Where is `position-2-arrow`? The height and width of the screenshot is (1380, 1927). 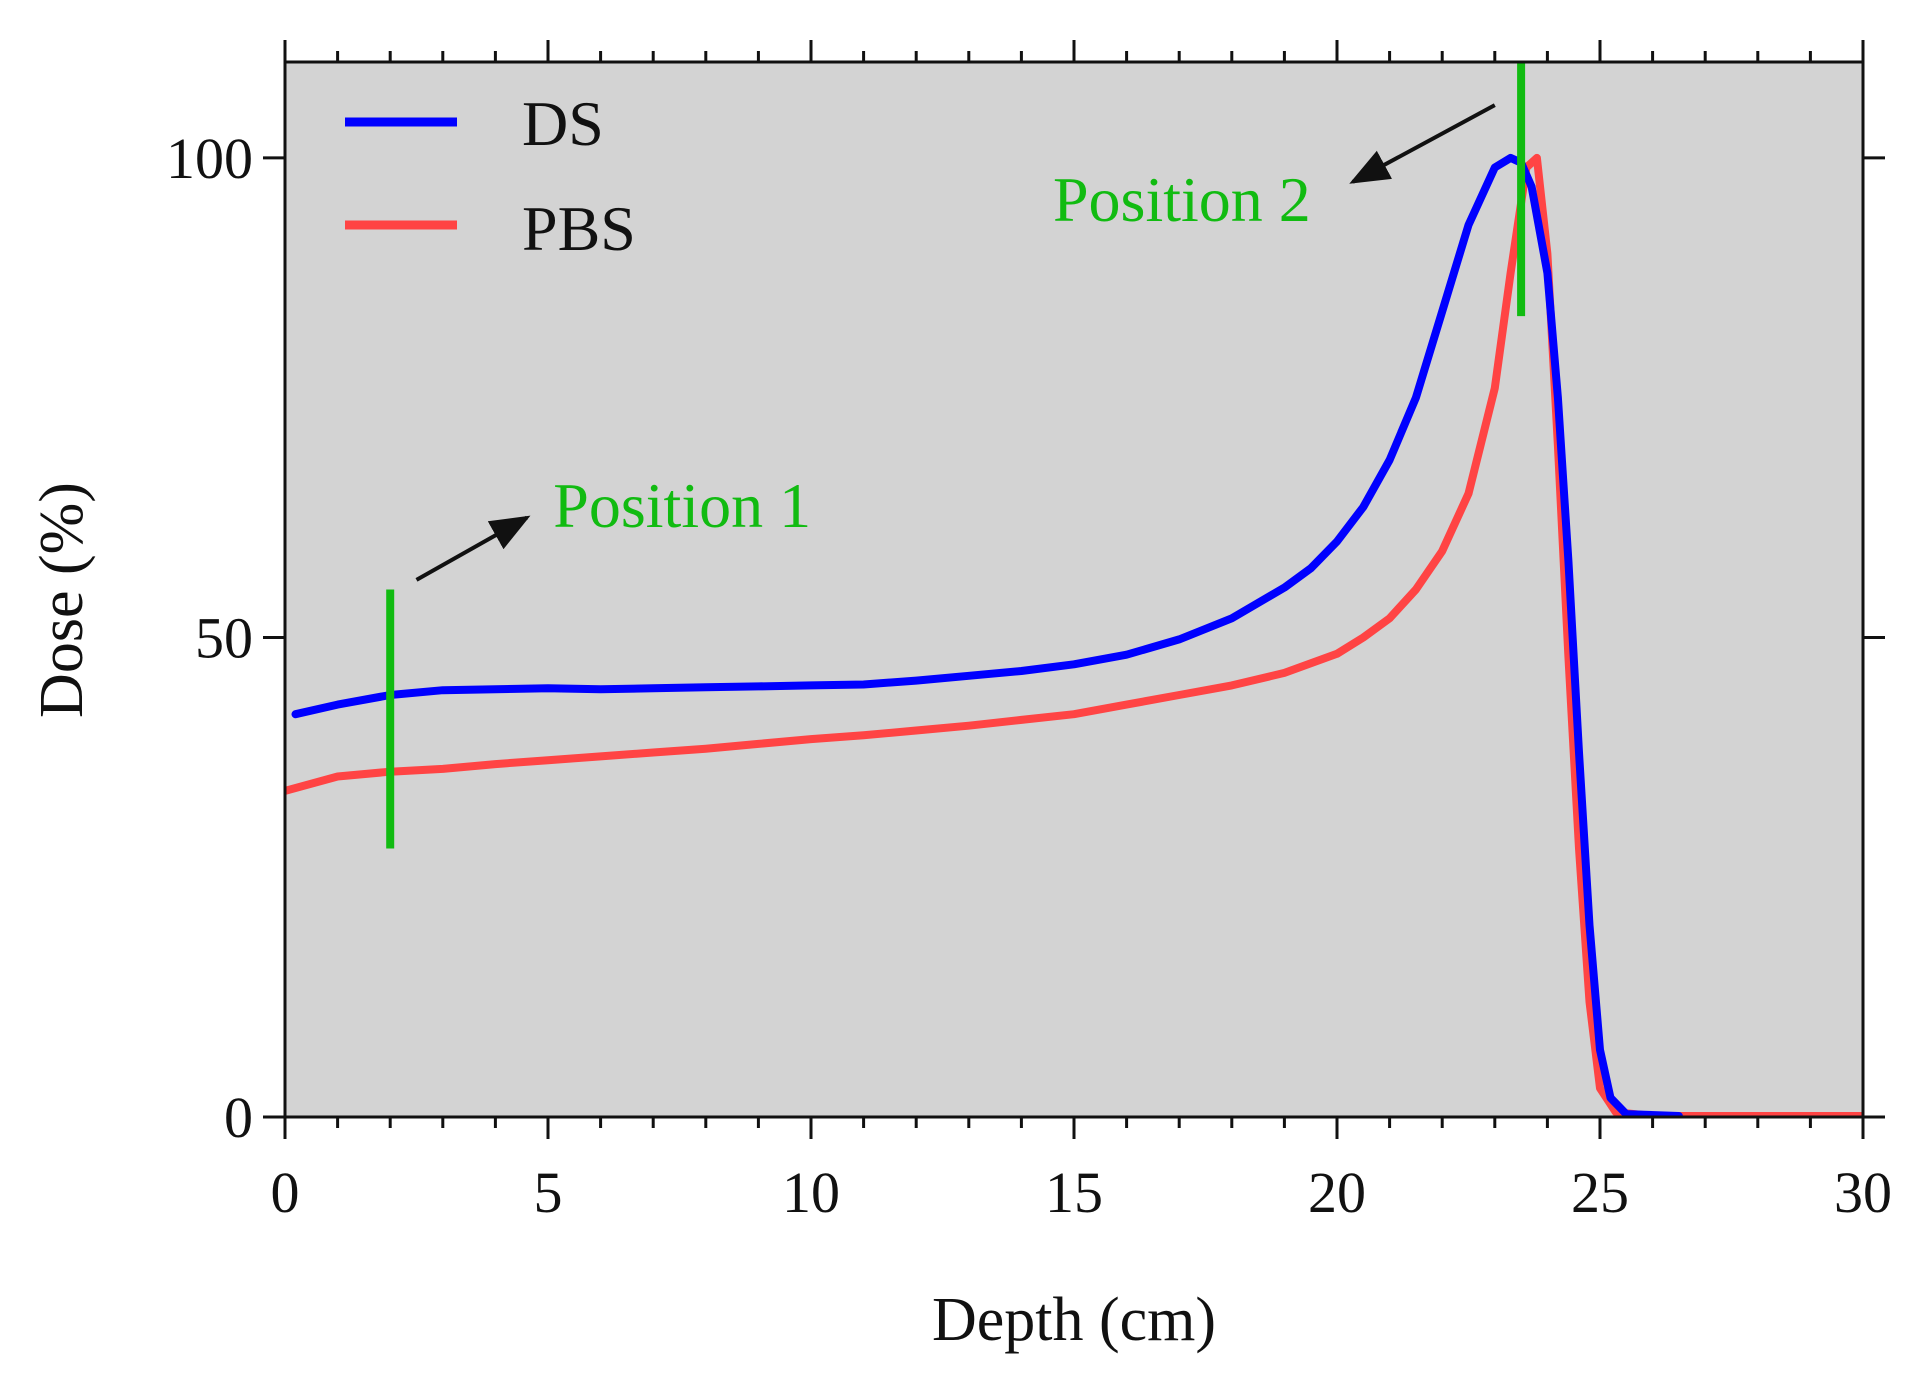 position-2-arrow is located at coordinates (1422, 143).